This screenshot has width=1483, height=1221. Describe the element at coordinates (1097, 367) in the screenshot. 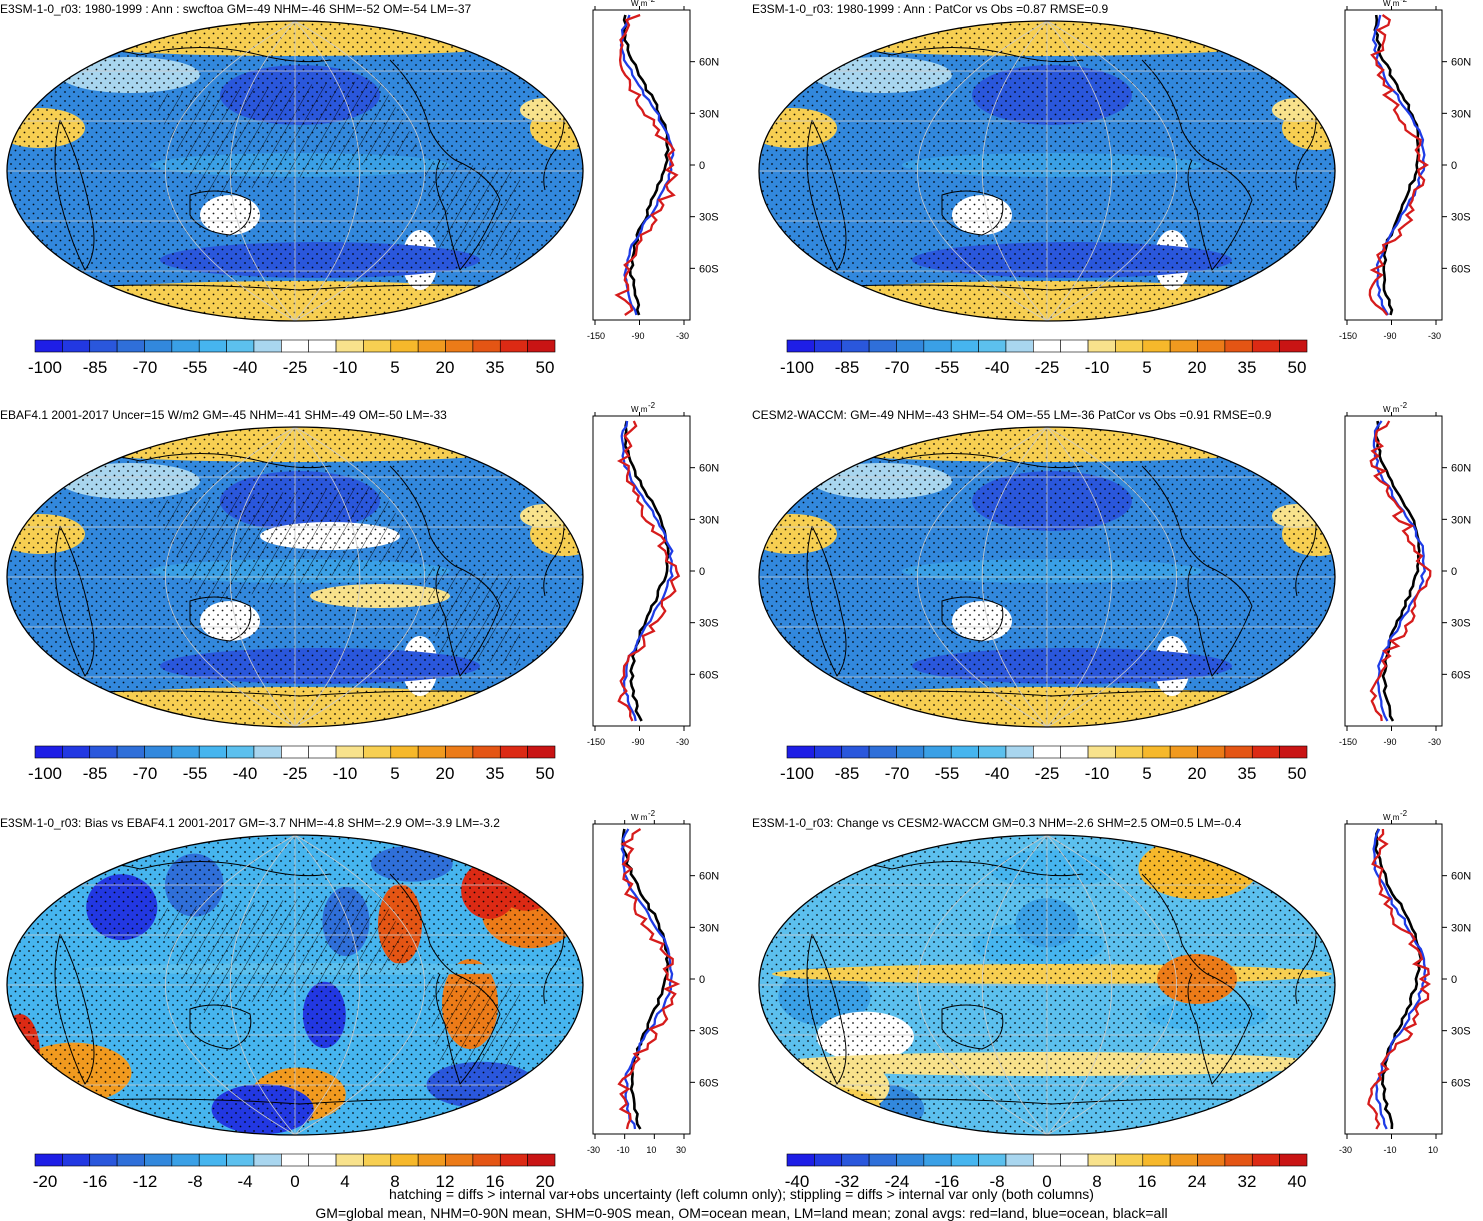

I see `colorbar-label: -10` at that location.